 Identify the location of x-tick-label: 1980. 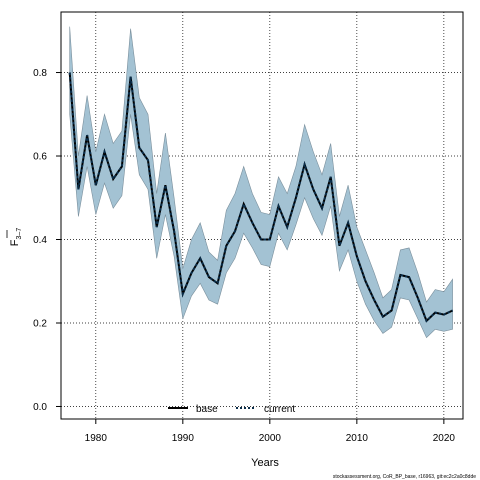
(96, 438).